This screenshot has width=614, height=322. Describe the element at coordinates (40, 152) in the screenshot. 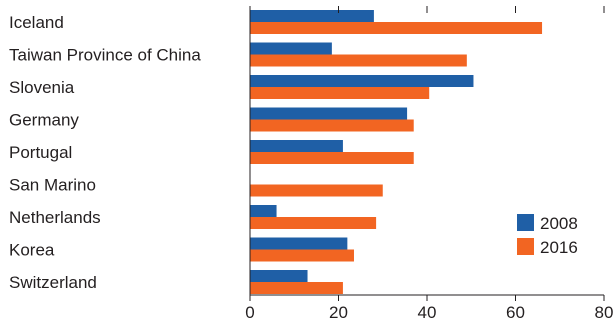

I see `category-label-portugal: Portugal` at that location.